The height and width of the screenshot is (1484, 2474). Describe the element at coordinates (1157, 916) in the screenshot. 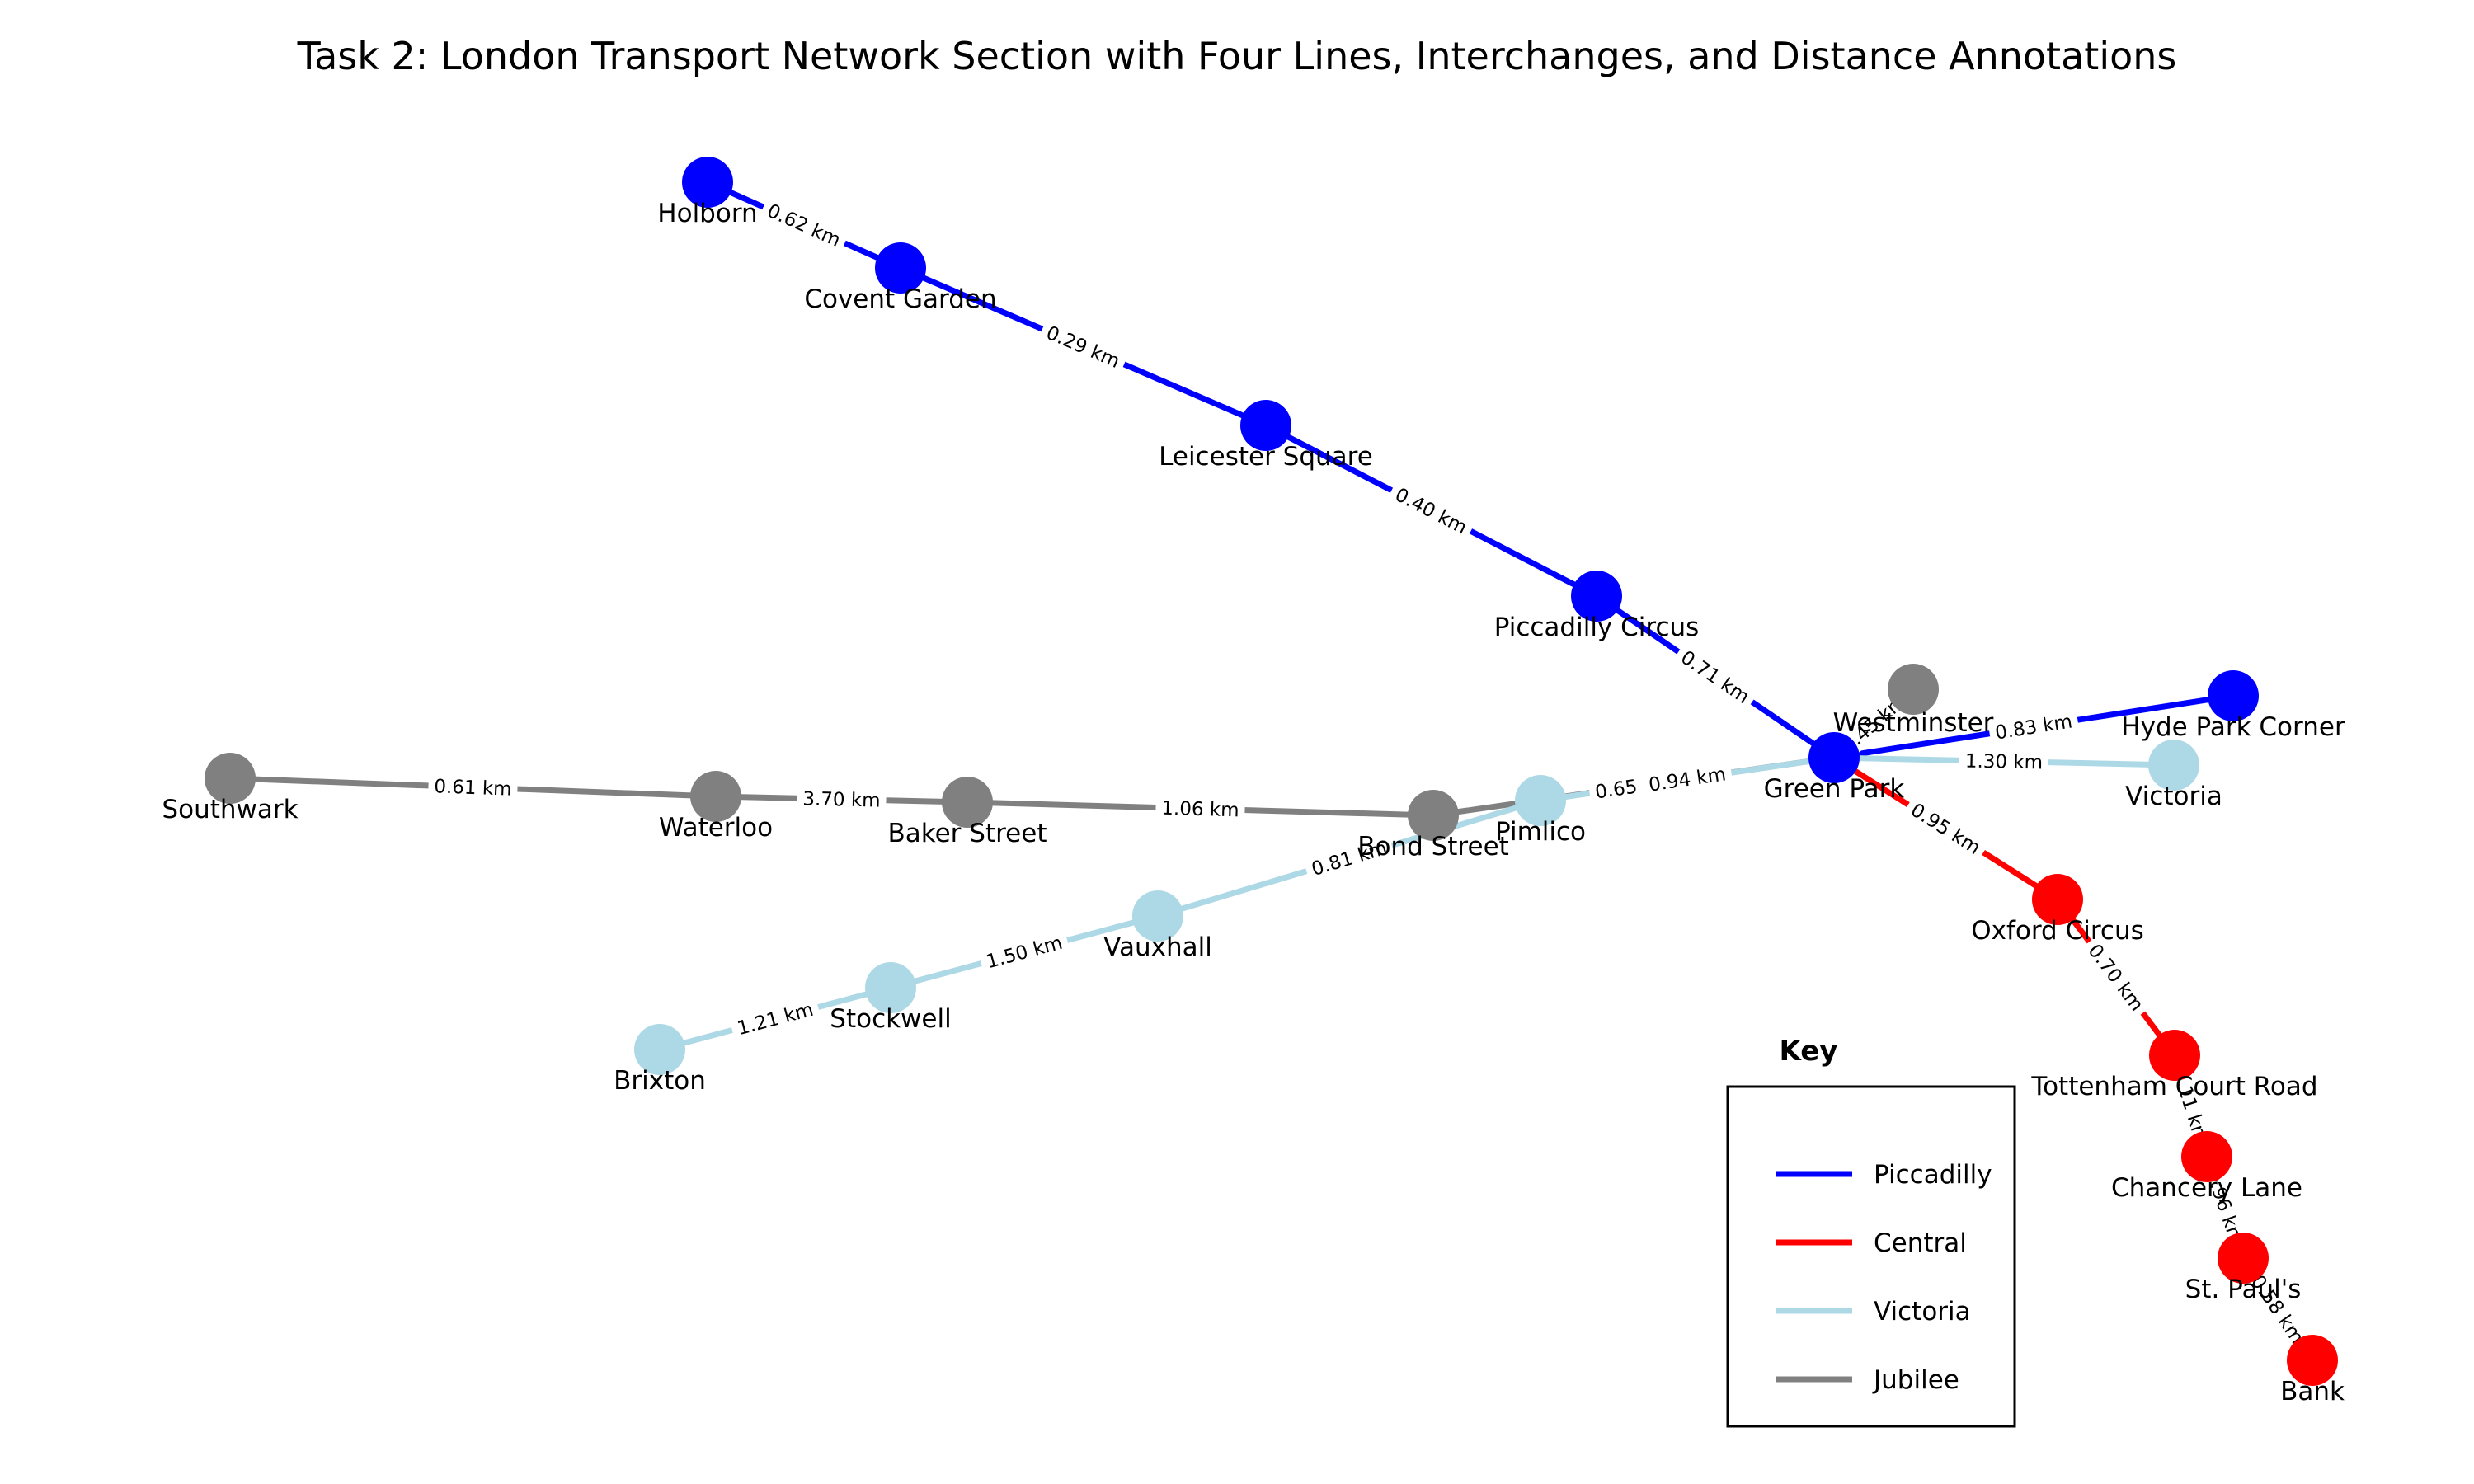

I see `station-node-vauxhall` at that location.